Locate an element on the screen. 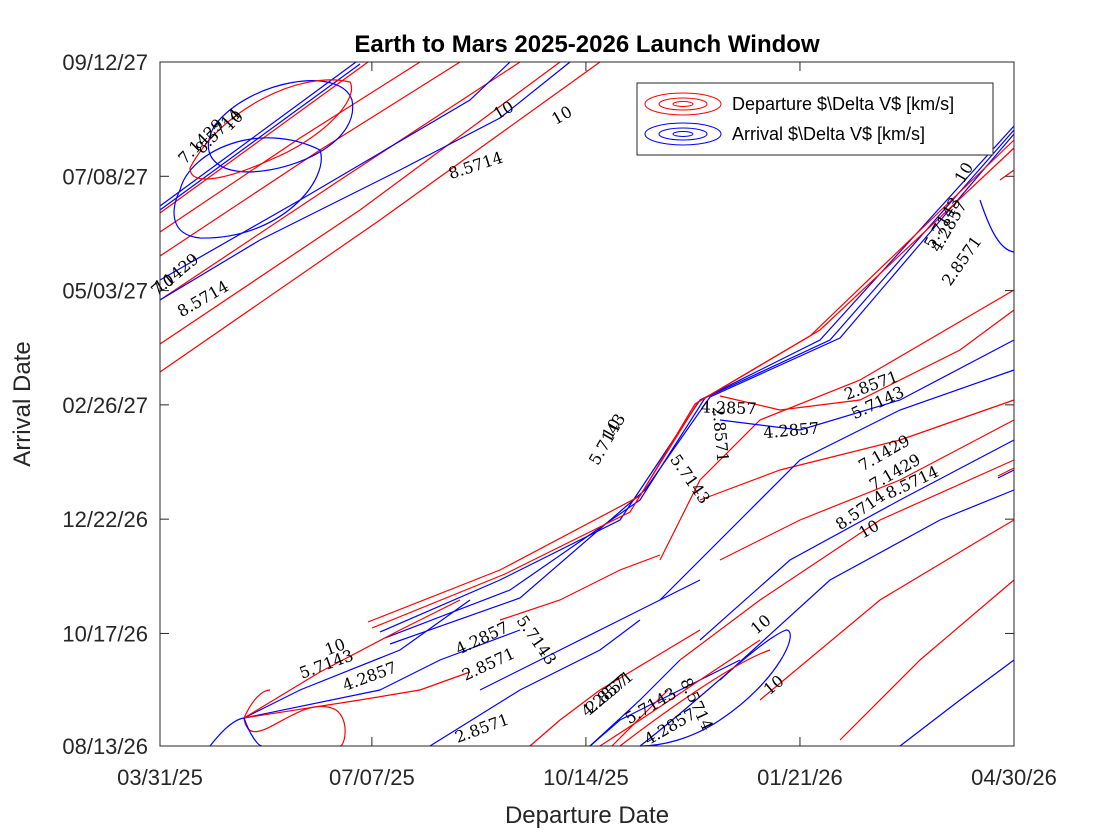 This screenshot has height=840, width=1120. x-tick-label: 04/30/26 is located at coordinates (1014, 777).